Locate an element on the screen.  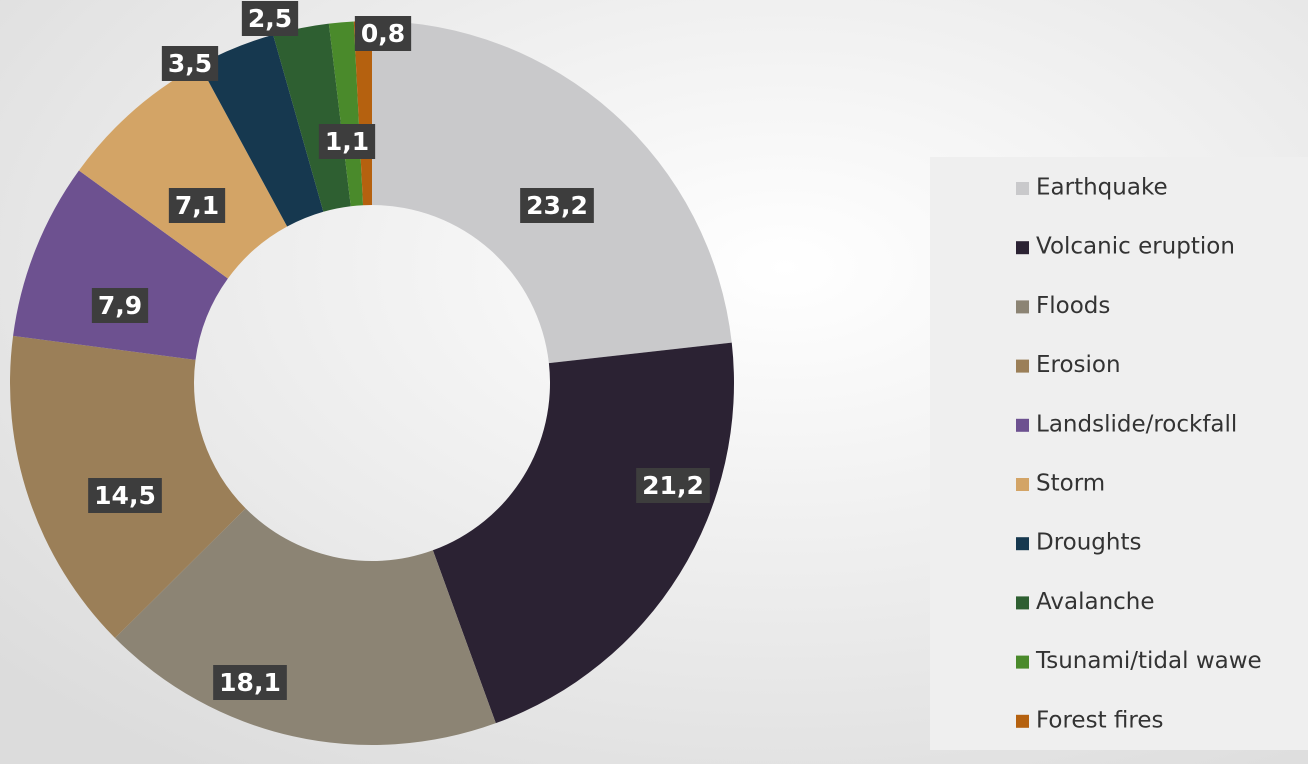
value-label: 0,8 is located at coordinates (383, 33).